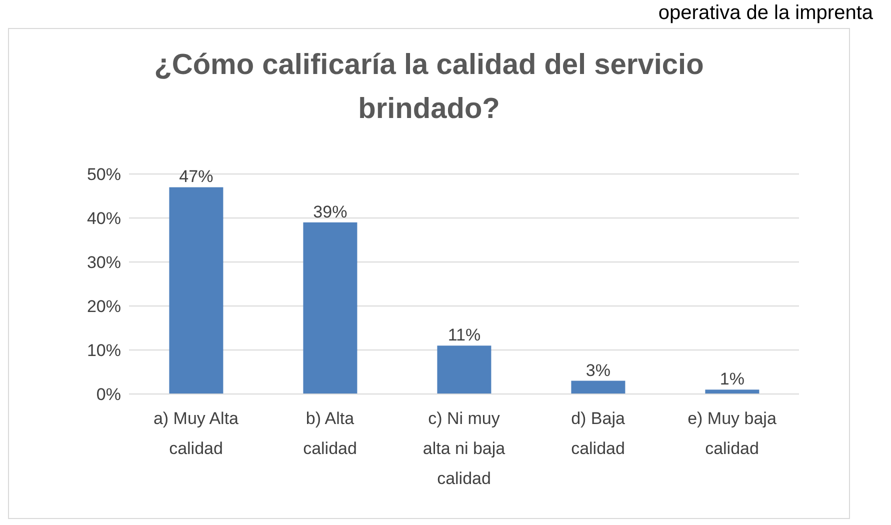 This screenshot has width=891, height=525. What do you see at coordinates (103, 174) in the screenshot?
I see `y-tick-label: 50%` at bounding box center [103, 174].